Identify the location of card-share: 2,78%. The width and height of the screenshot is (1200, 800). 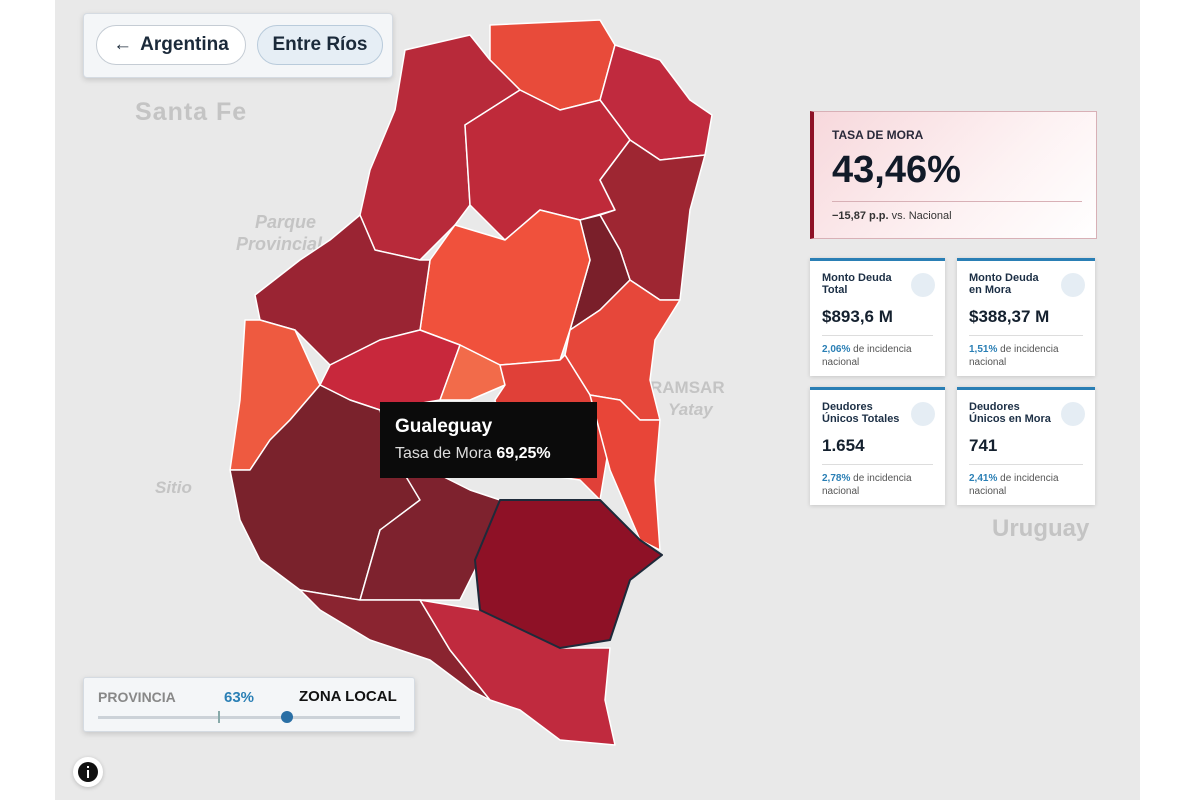
(836, 478).